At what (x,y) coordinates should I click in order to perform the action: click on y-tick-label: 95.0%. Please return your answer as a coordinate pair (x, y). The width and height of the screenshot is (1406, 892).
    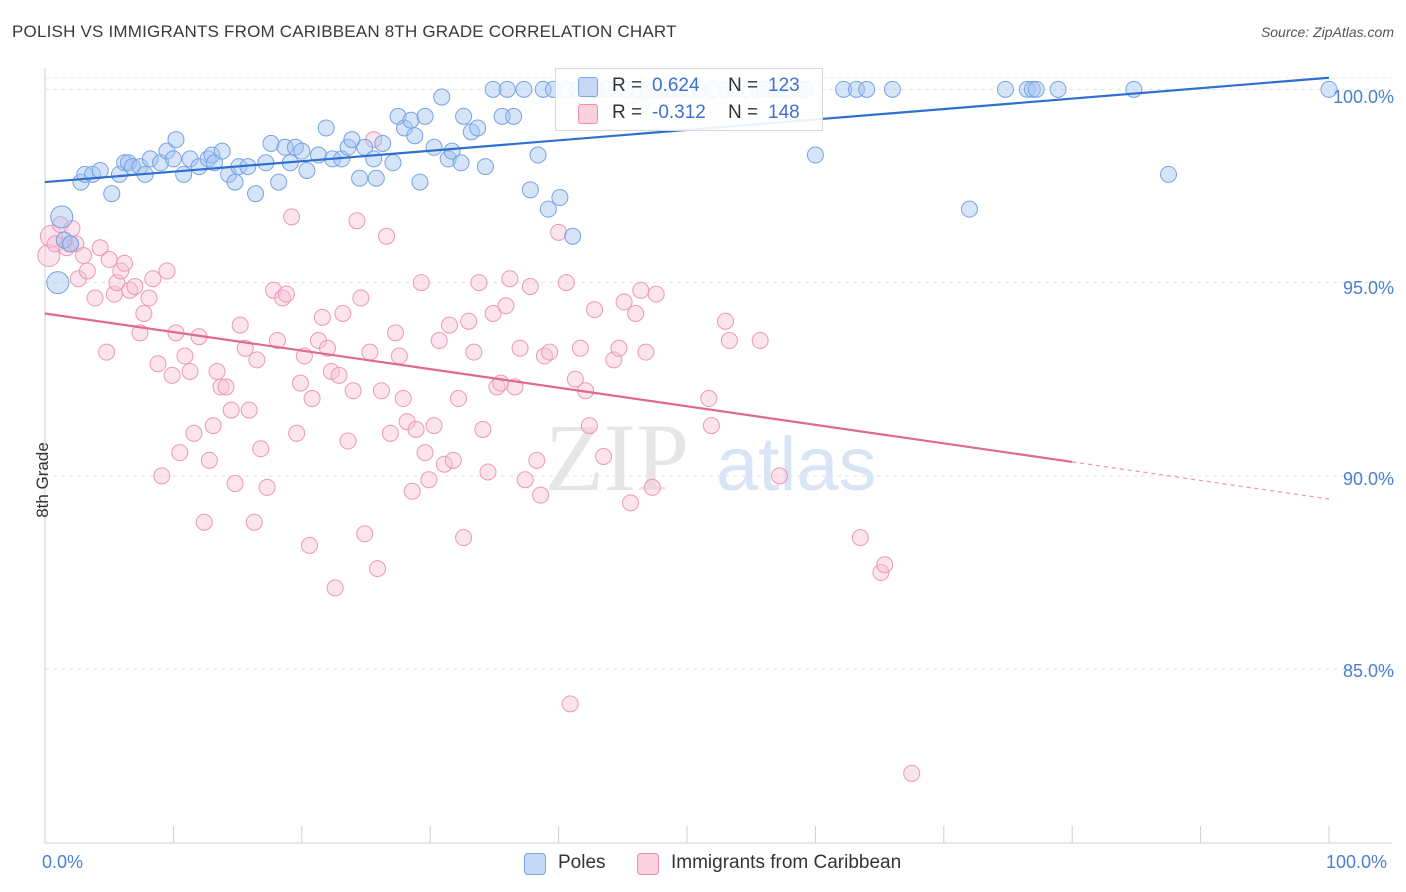
    Looking at the image, I should click on (1368, 288).